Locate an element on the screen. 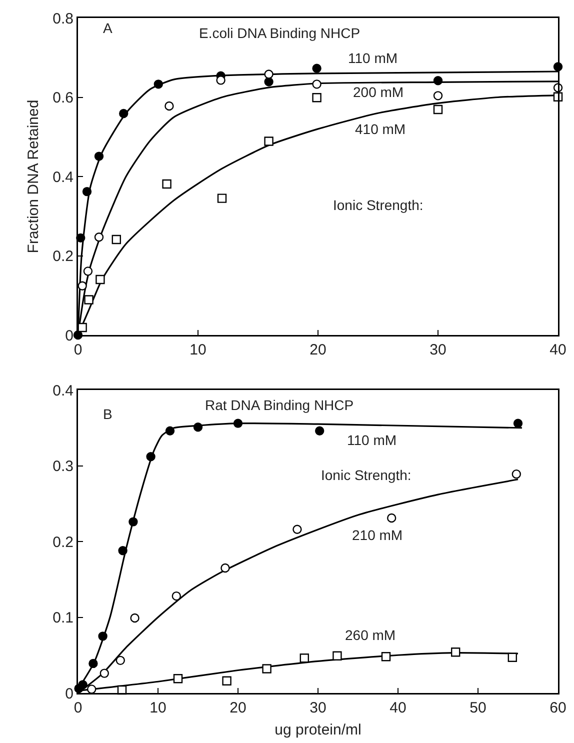 This screenshot has height=743, width=574. text: Rat DNA Binding NHCP is located at coordinates (279, 405).